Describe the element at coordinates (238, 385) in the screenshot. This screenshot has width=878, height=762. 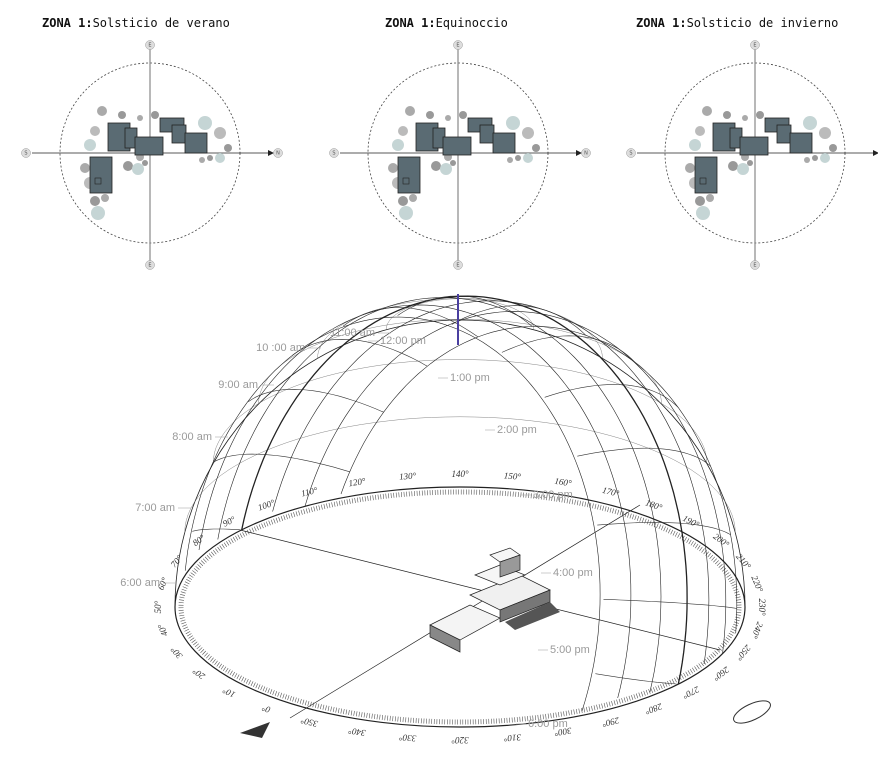
I see `hour-label: 9:00 am` at that location.